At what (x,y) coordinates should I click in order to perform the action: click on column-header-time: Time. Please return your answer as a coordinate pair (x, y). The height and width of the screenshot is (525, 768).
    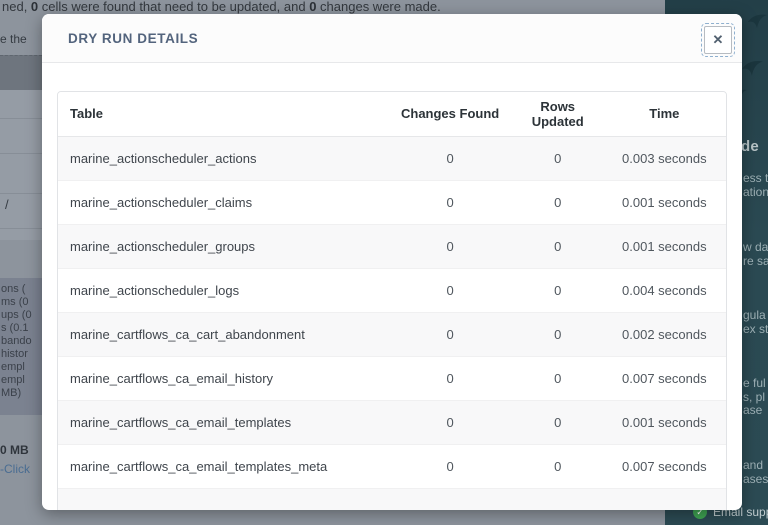
    Looking at the image, I should click on (664, 114).